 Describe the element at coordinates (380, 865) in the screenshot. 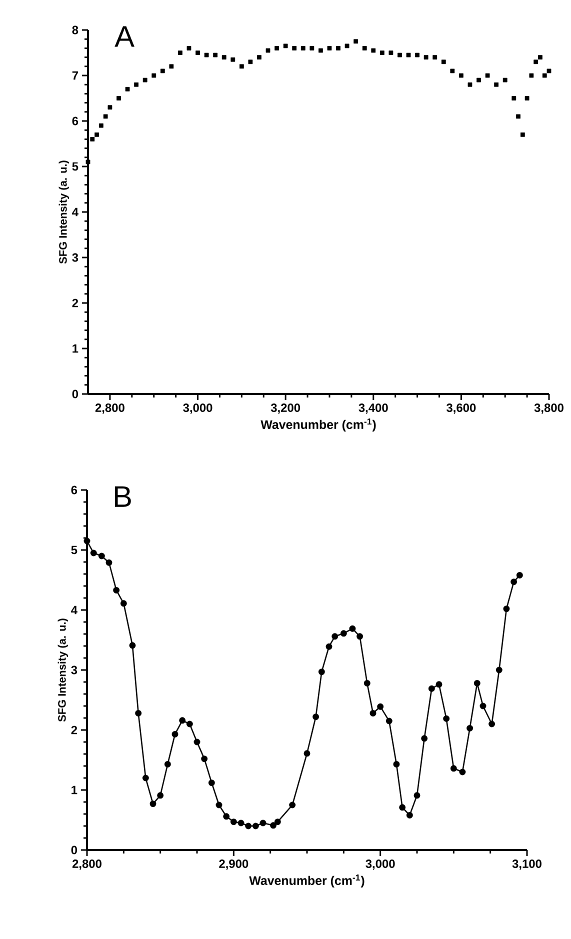

I see `x-tick-label: 3,000` at that location.